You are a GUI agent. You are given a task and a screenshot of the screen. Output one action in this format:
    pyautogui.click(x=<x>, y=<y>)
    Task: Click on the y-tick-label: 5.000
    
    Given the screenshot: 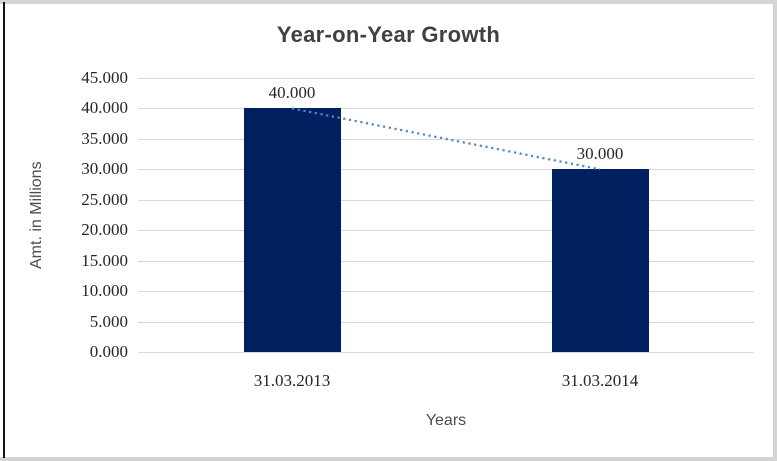 What is the action you would take?
    pyautogui.click(x=108, y=321)
    